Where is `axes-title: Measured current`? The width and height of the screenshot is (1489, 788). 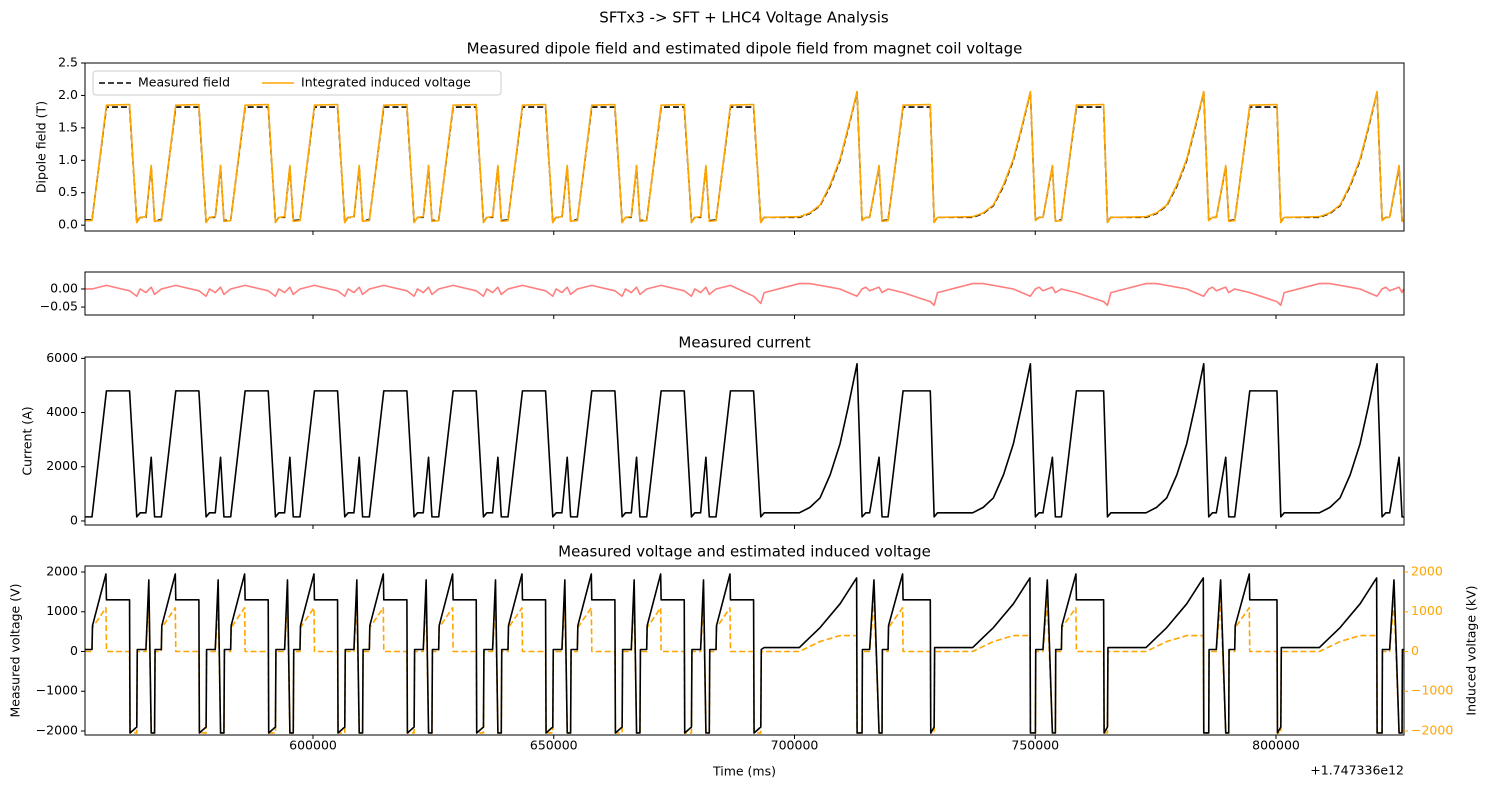
axes-title: Measured current is located at coordinates (744, 343).